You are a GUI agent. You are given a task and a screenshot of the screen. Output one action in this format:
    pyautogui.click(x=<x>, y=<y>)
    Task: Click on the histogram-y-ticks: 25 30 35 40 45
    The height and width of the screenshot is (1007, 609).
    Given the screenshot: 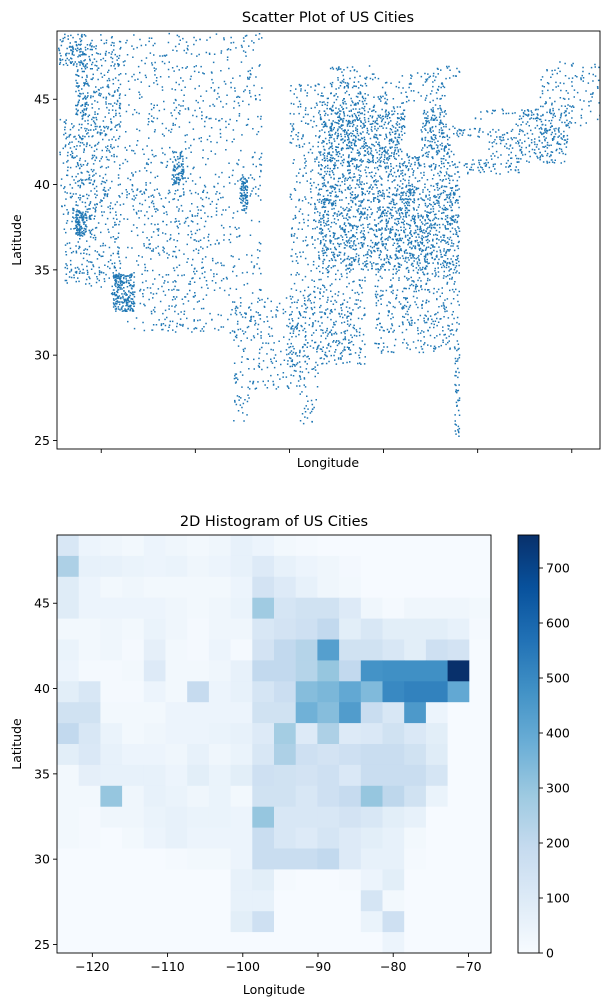 What is the action you would take?
    pyautogui.click(x=45, y=774)
    